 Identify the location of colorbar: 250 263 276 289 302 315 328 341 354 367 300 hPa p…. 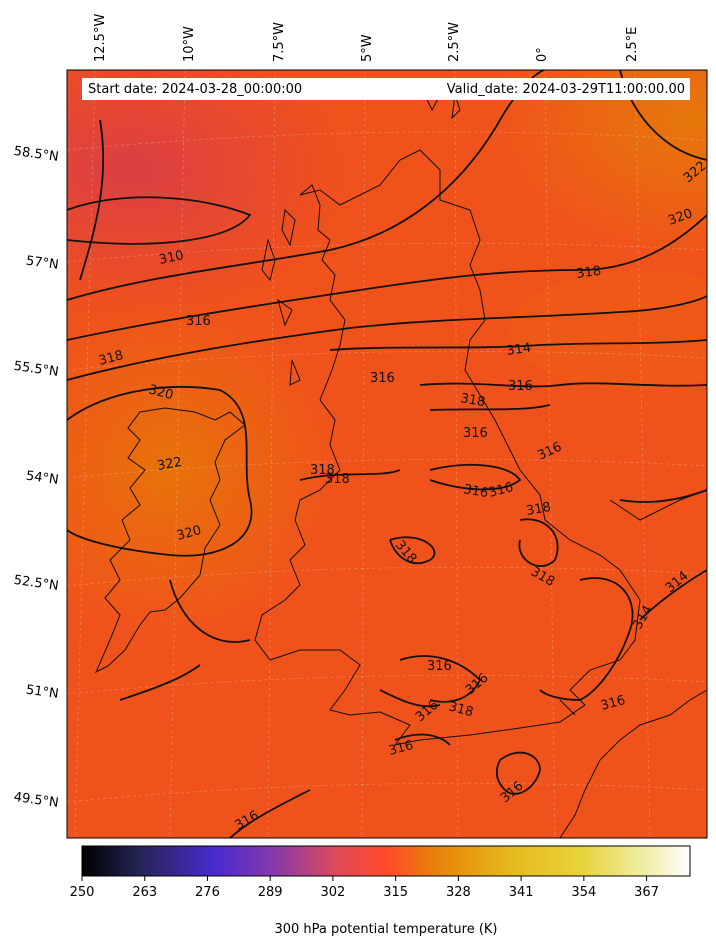
(380, 891).